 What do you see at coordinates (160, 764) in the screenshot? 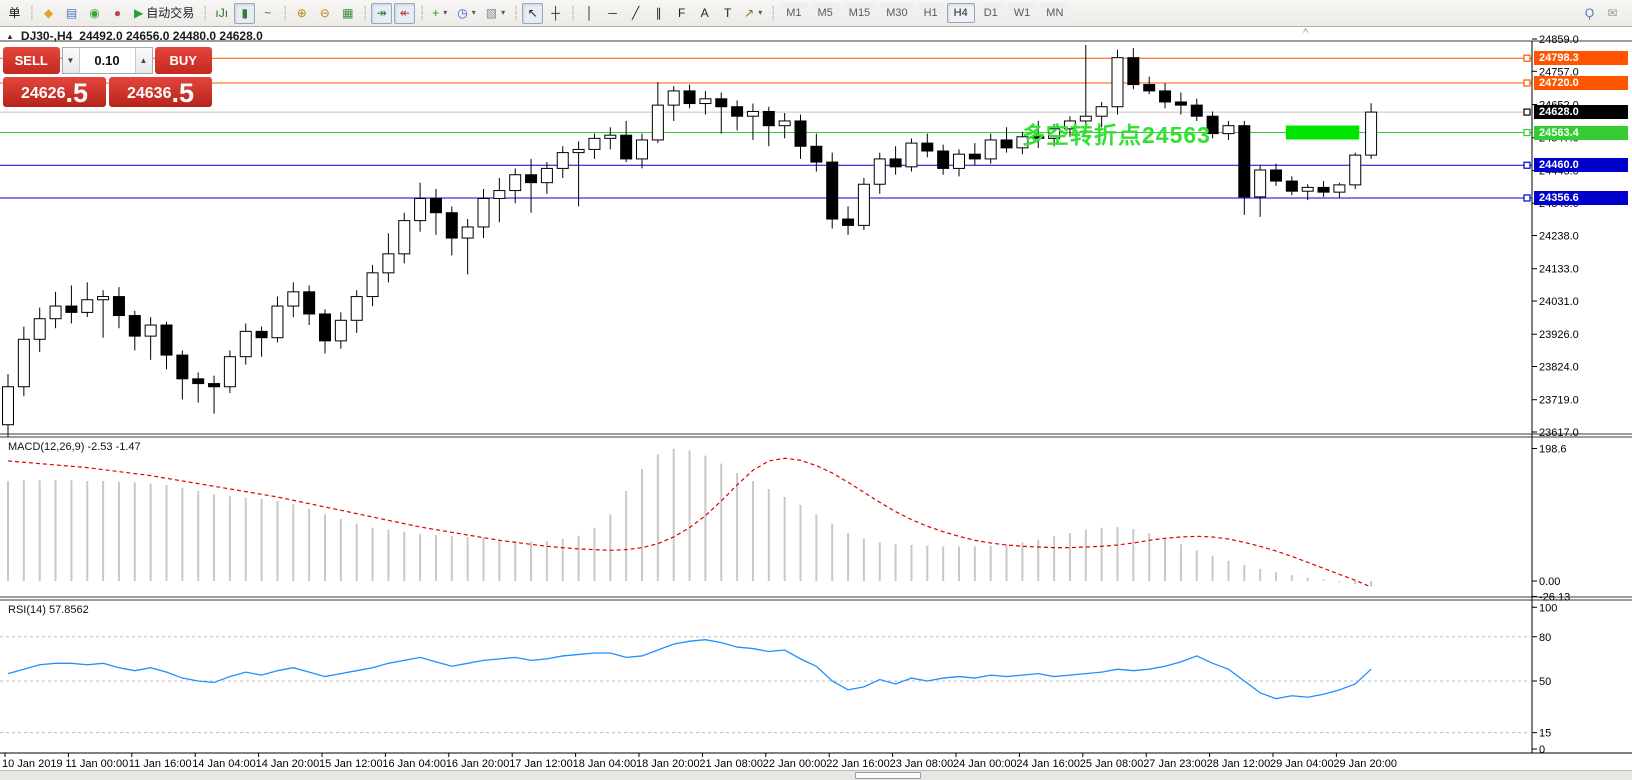
I see `time-tick-label: 11 Jan 16:00` at bounding box center [160, 764].